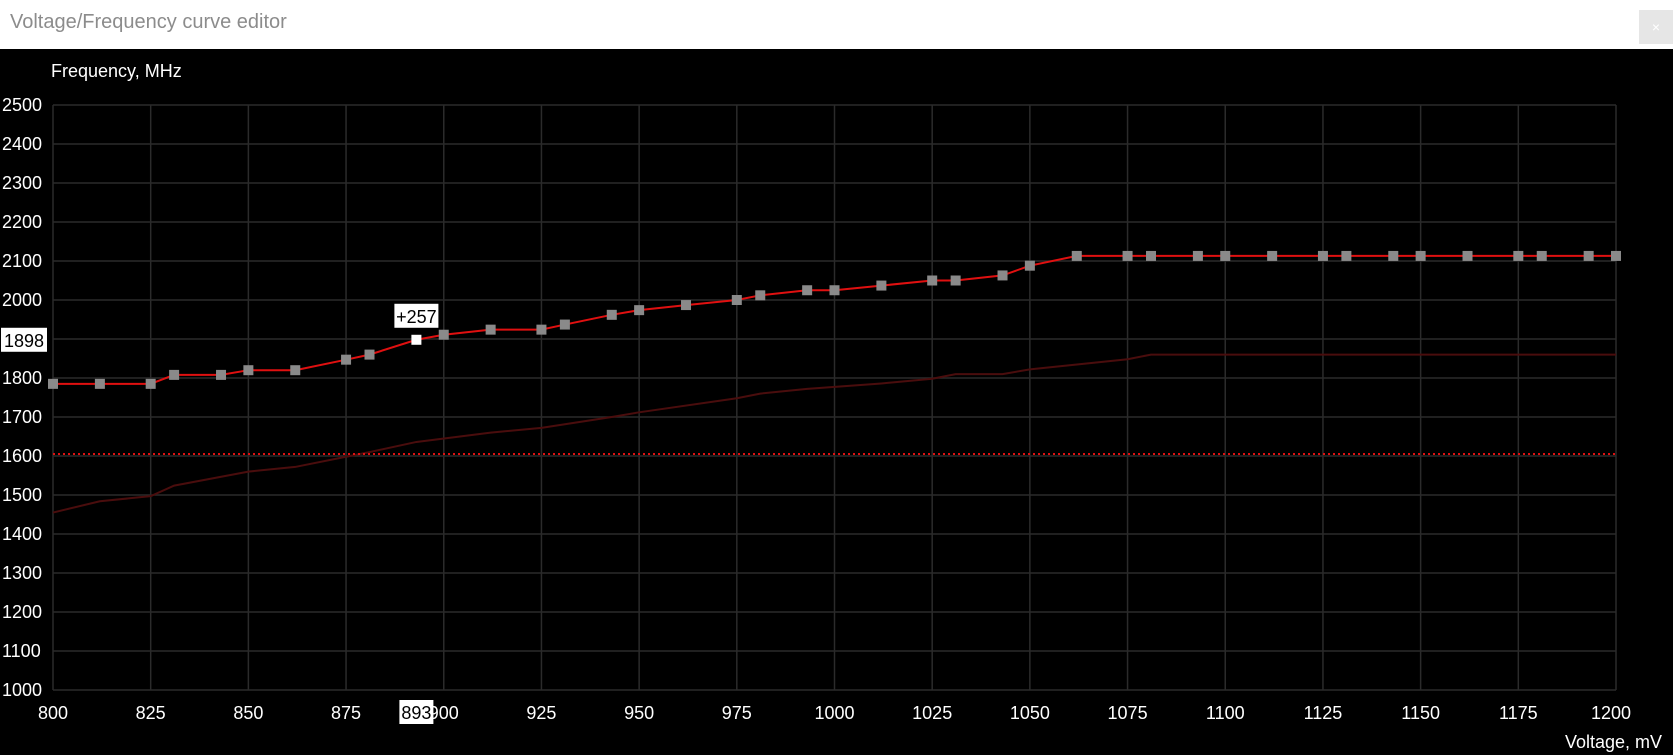 The image size is (1673, 755). Describe the element at coordinates (639, 713) in the screenshot. I see `x-tick-label: 950` at that location.